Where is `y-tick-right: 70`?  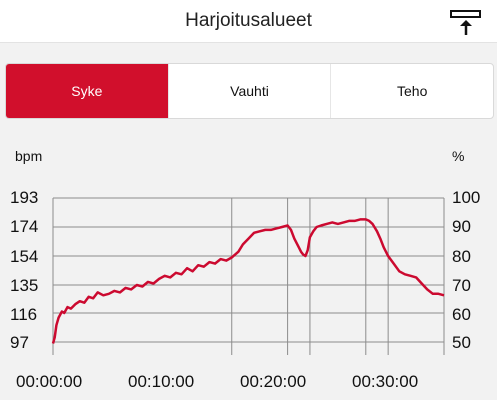
y-tick-right: 70 is located at coordinates (461, 285).